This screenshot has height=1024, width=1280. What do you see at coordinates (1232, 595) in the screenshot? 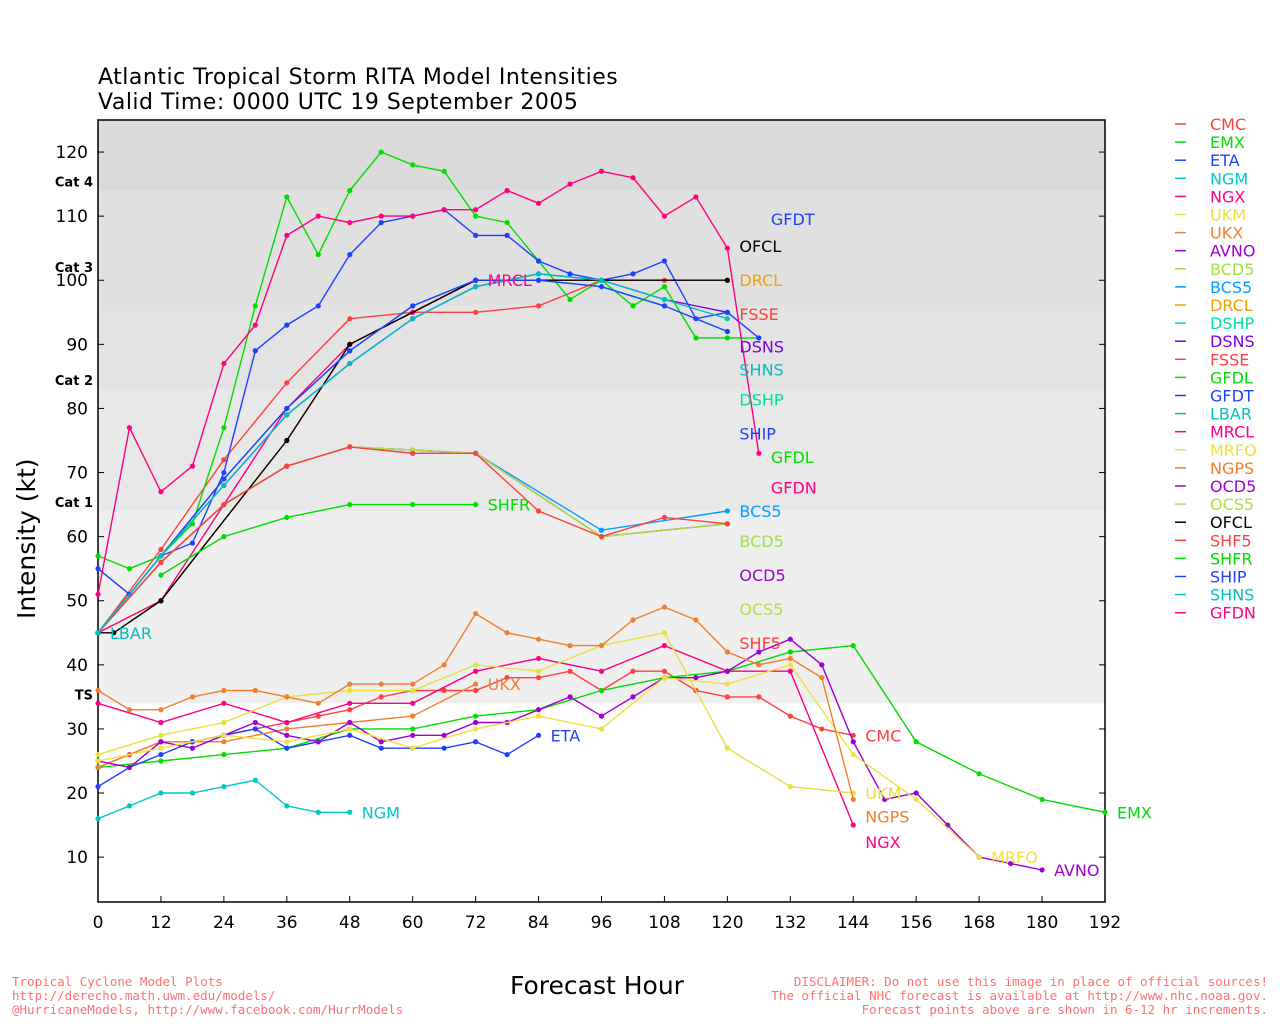
I see `legend-label: SHNS` at bounding box center [1232, 595].